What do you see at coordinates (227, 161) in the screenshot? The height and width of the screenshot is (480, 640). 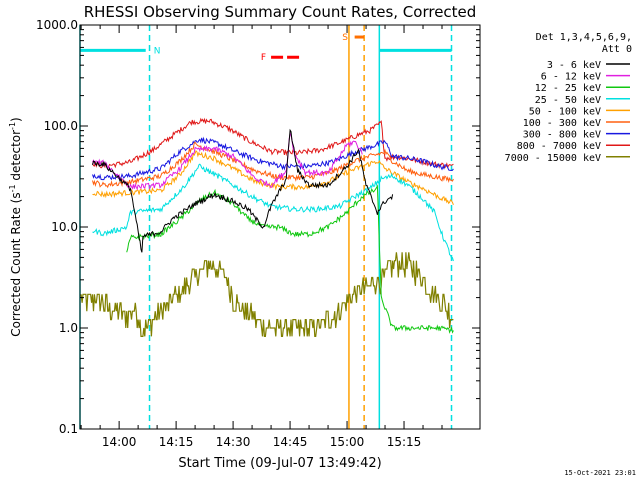 I see `series-line-6-12-kev` at bounding box center [227, 161].